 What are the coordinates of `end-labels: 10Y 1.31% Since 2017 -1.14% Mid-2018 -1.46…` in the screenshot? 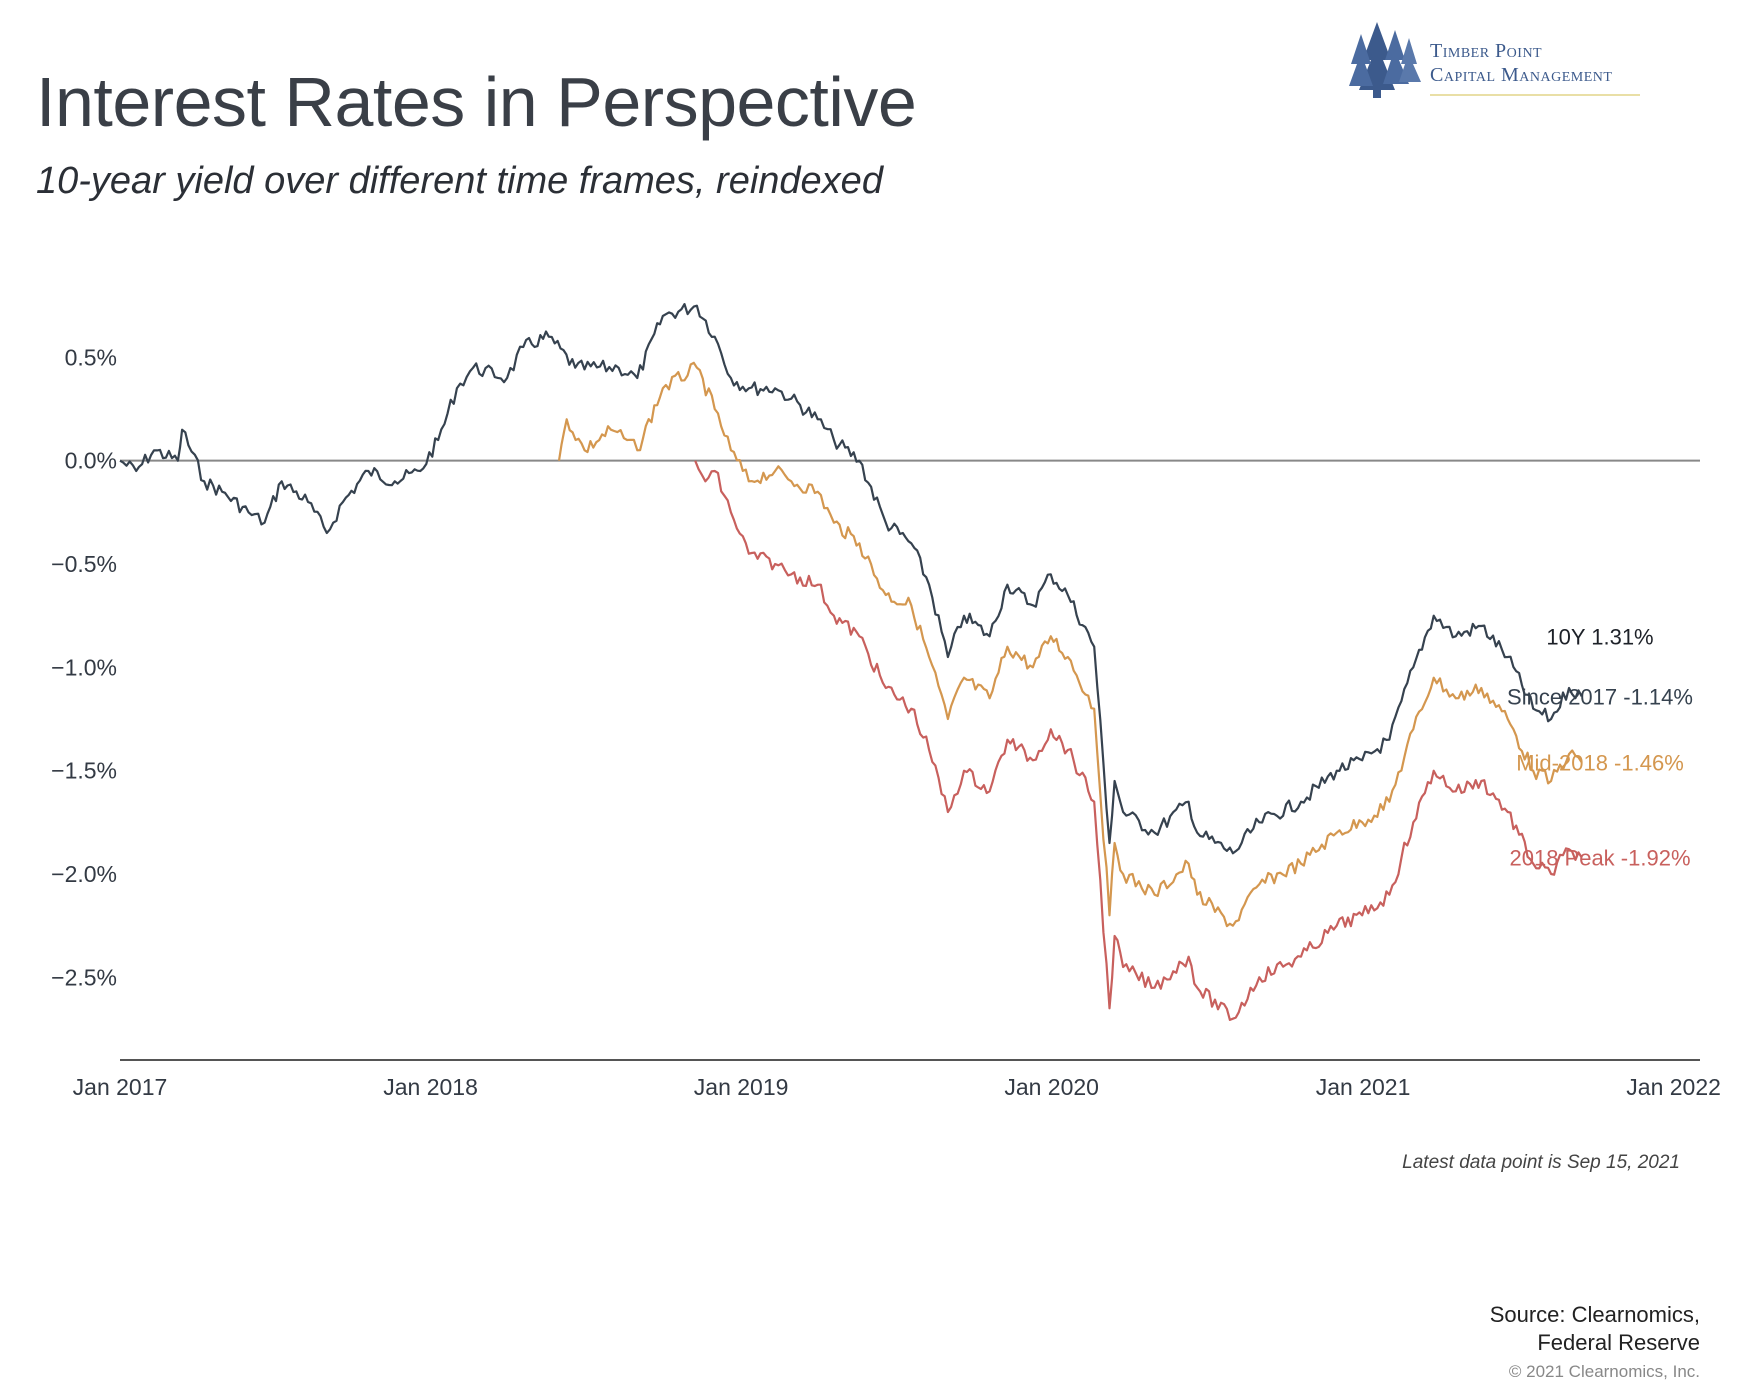 It's located at (1600, 747).